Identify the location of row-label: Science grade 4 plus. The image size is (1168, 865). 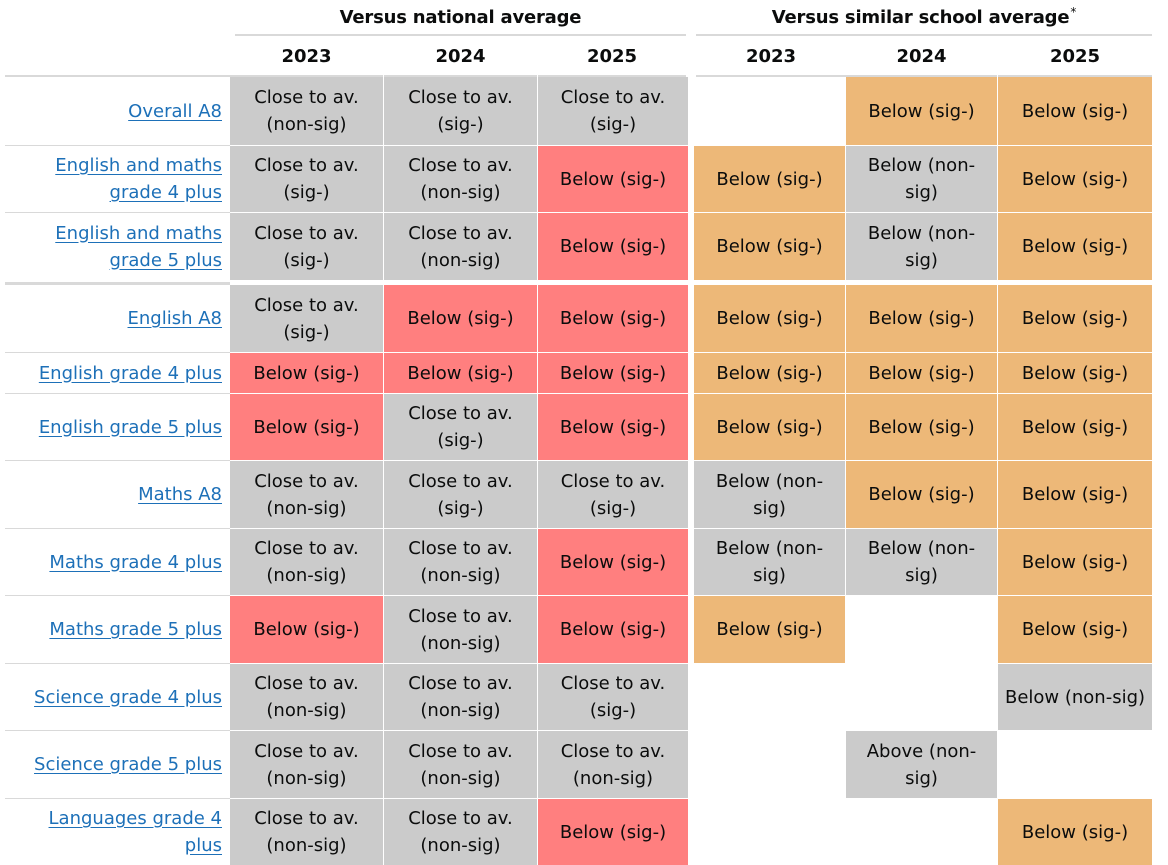
(111, 697).